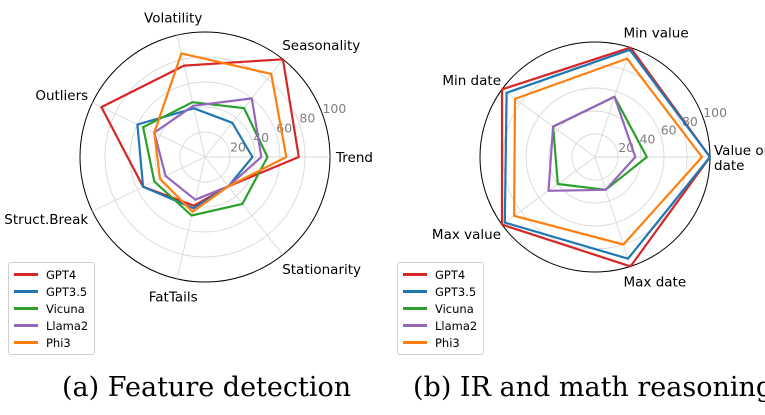  I want to click on axis-label-min-value: Min value, so click(656, 33).